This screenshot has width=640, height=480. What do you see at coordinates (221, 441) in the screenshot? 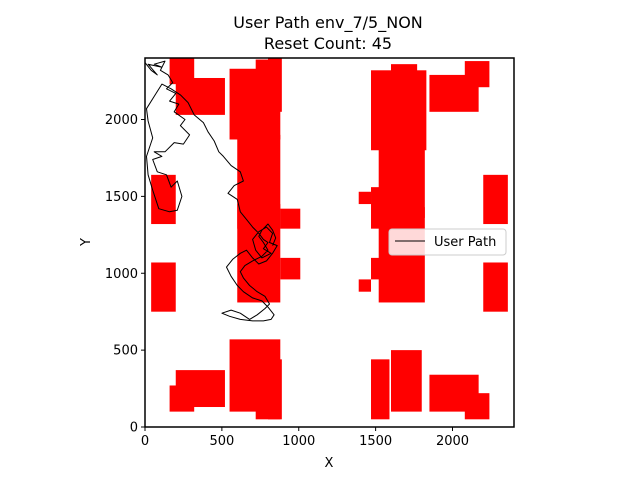
I see `x-tick-label: 500` at bounding box center [221, 441].